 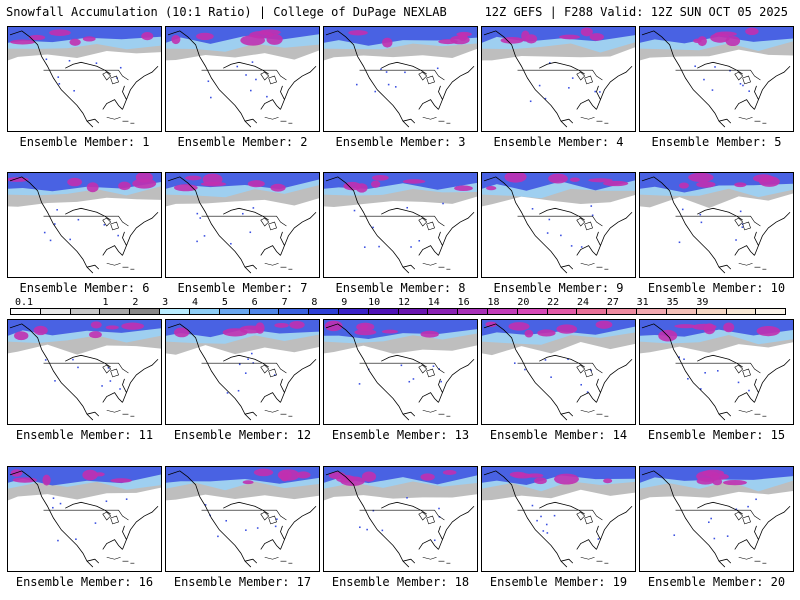 What do you see at coordinates (195, 302) in the screenshot?
I see `scale-tick-label: 4` at bounding box center [195, 302].